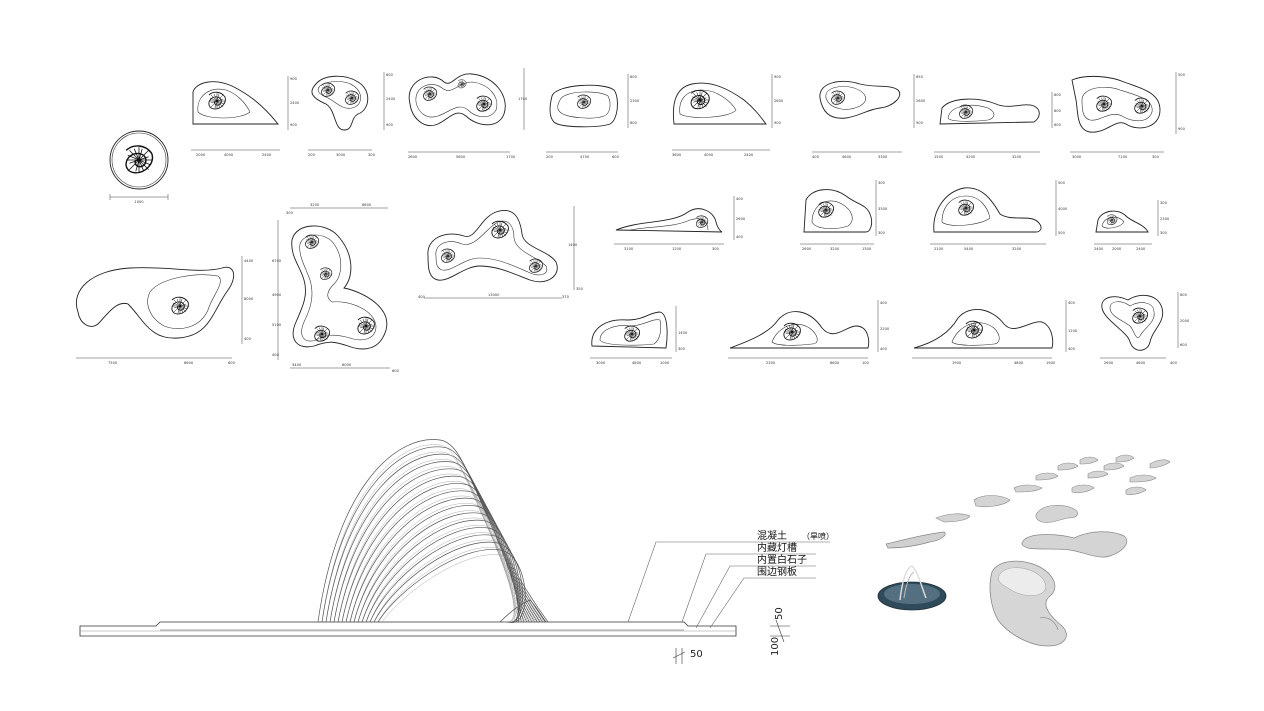  Describe the element at coordinates (629, 249) in the screenshot. I see `dim-label: 3100` at that location.